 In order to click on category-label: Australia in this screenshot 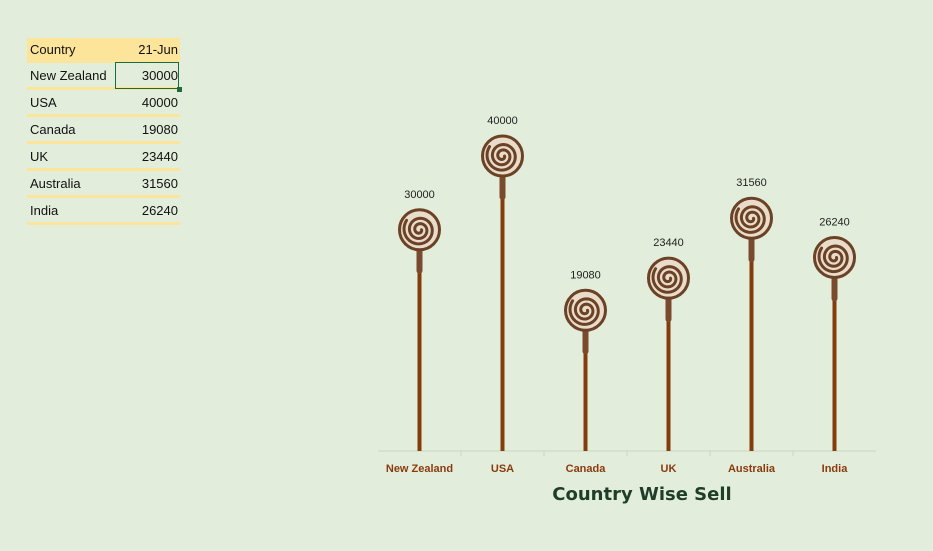, I will do `click(752, 469)`.